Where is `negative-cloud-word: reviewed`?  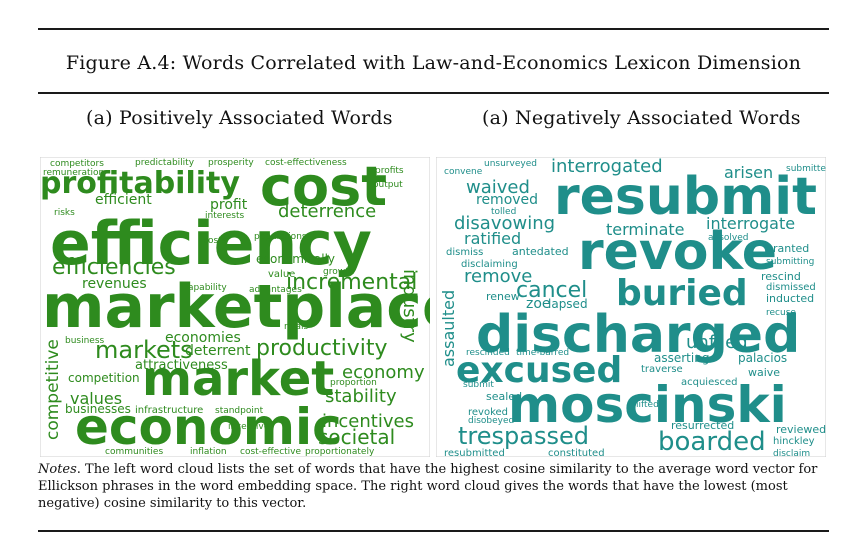 negative-cloud-word: reviewed is located at coordinates (801, 429).